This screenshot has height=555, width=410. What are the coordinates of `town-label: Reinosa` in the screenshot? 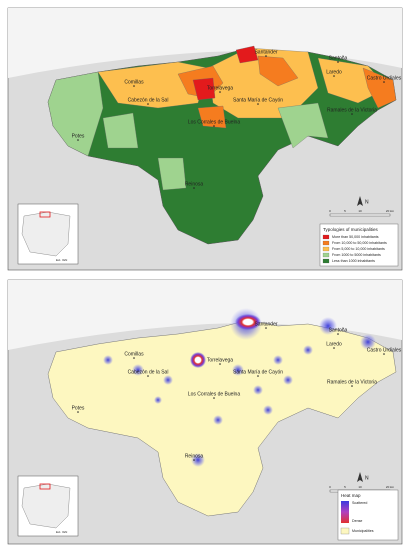 It's located at (194, 456).